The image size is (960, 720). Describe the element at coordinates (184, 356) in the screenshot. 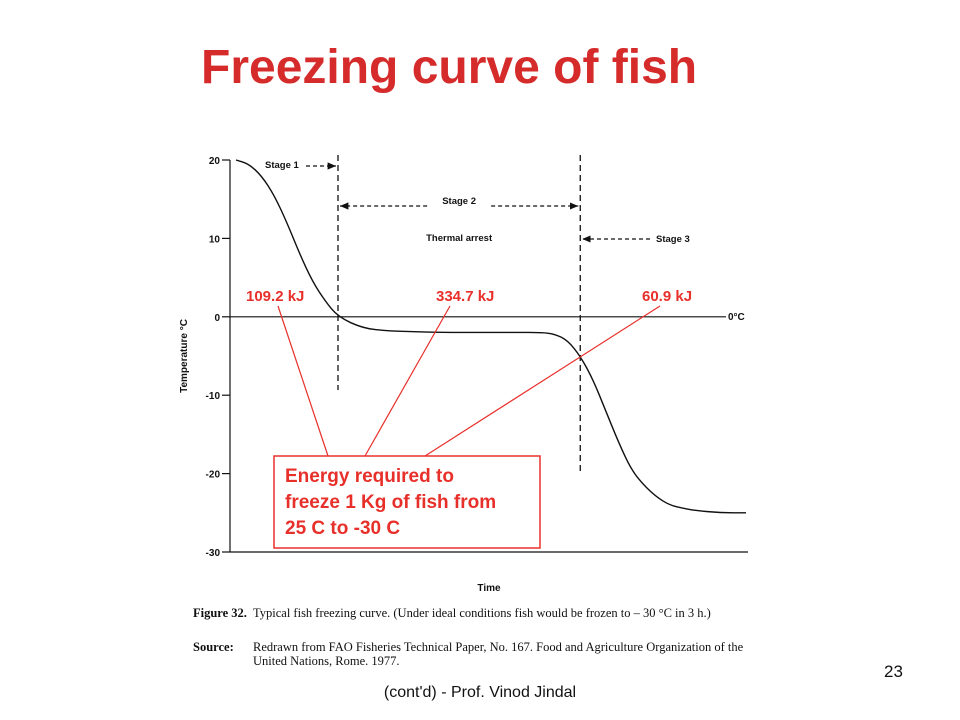

I see `y-axis-title: Temperature °C` at that location.